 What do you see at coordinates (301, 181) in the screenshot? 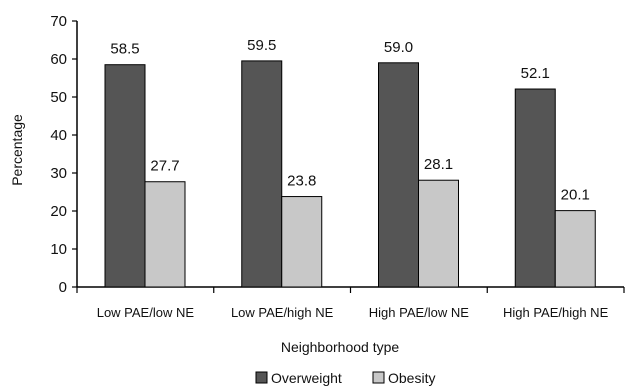
I see `data-label: 23.8` at bounding box center [301, 181].